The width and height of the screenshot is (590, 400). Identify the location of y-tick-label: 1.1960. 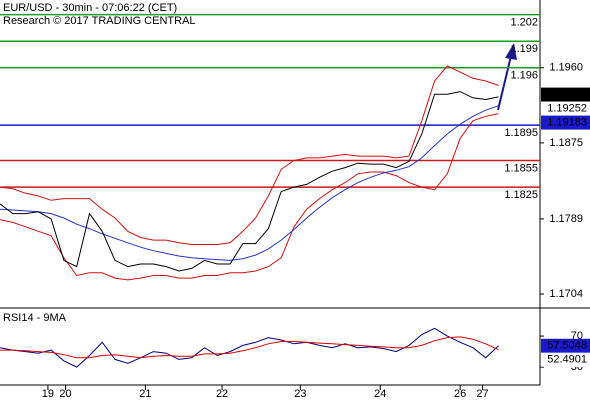
(566, 68).